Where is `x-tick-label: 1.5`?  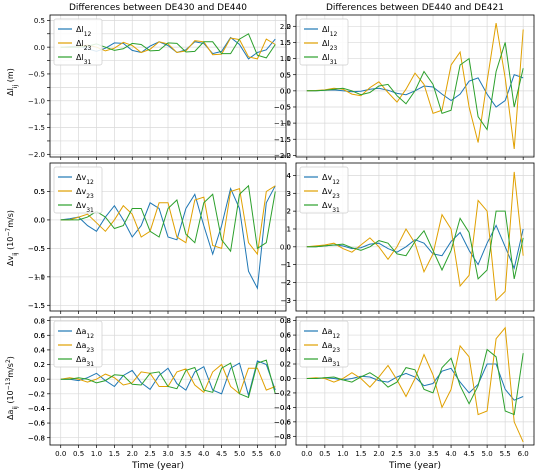 x-tick-label: 1.5 is located at coordinates (360, 454).